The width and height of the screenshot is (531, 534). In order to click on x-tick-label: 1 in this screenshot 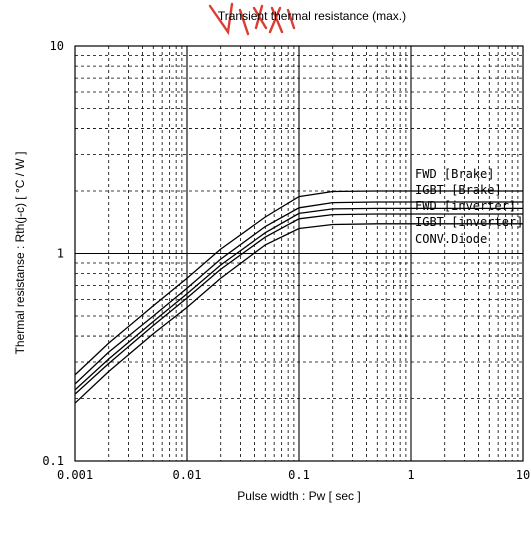, I will do `click(410, 475)`.